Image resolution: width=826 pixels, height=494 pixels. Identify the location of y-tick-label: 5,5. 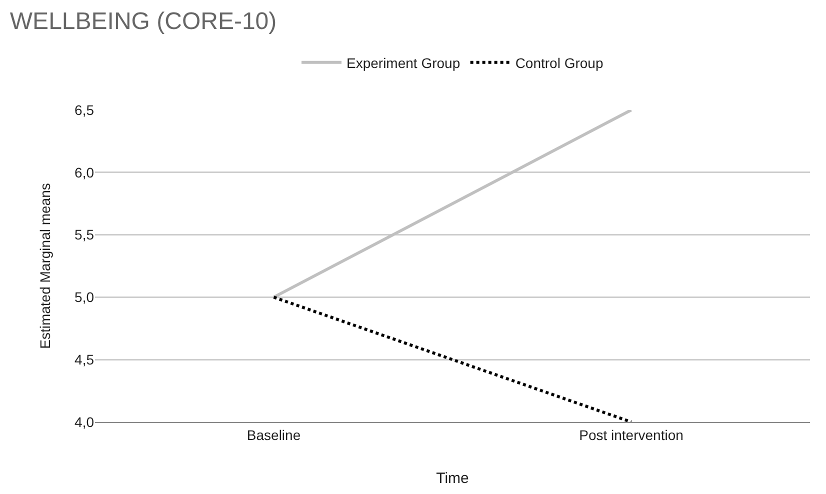
(84, 234).